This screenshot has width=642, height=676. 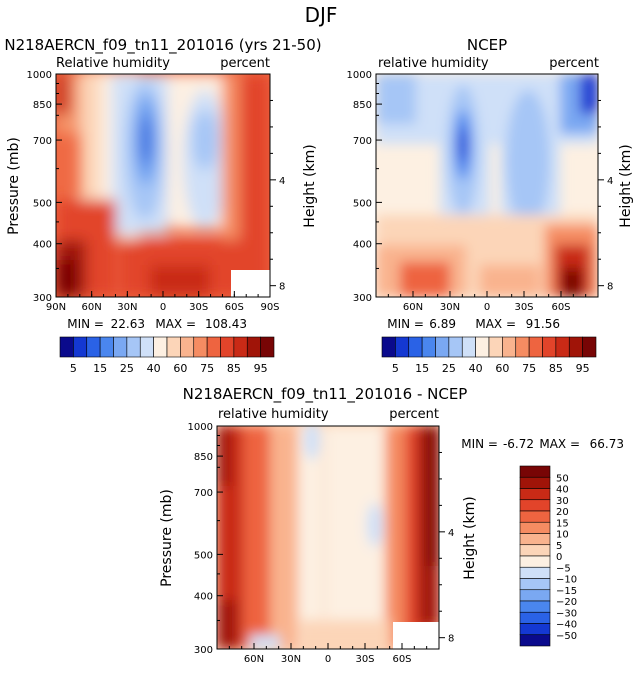 What do you see at coordinates (574, 63) in the screenshot?
I see `panel-ncep-subtitle-right: percent` at bounding box center [574, 63].